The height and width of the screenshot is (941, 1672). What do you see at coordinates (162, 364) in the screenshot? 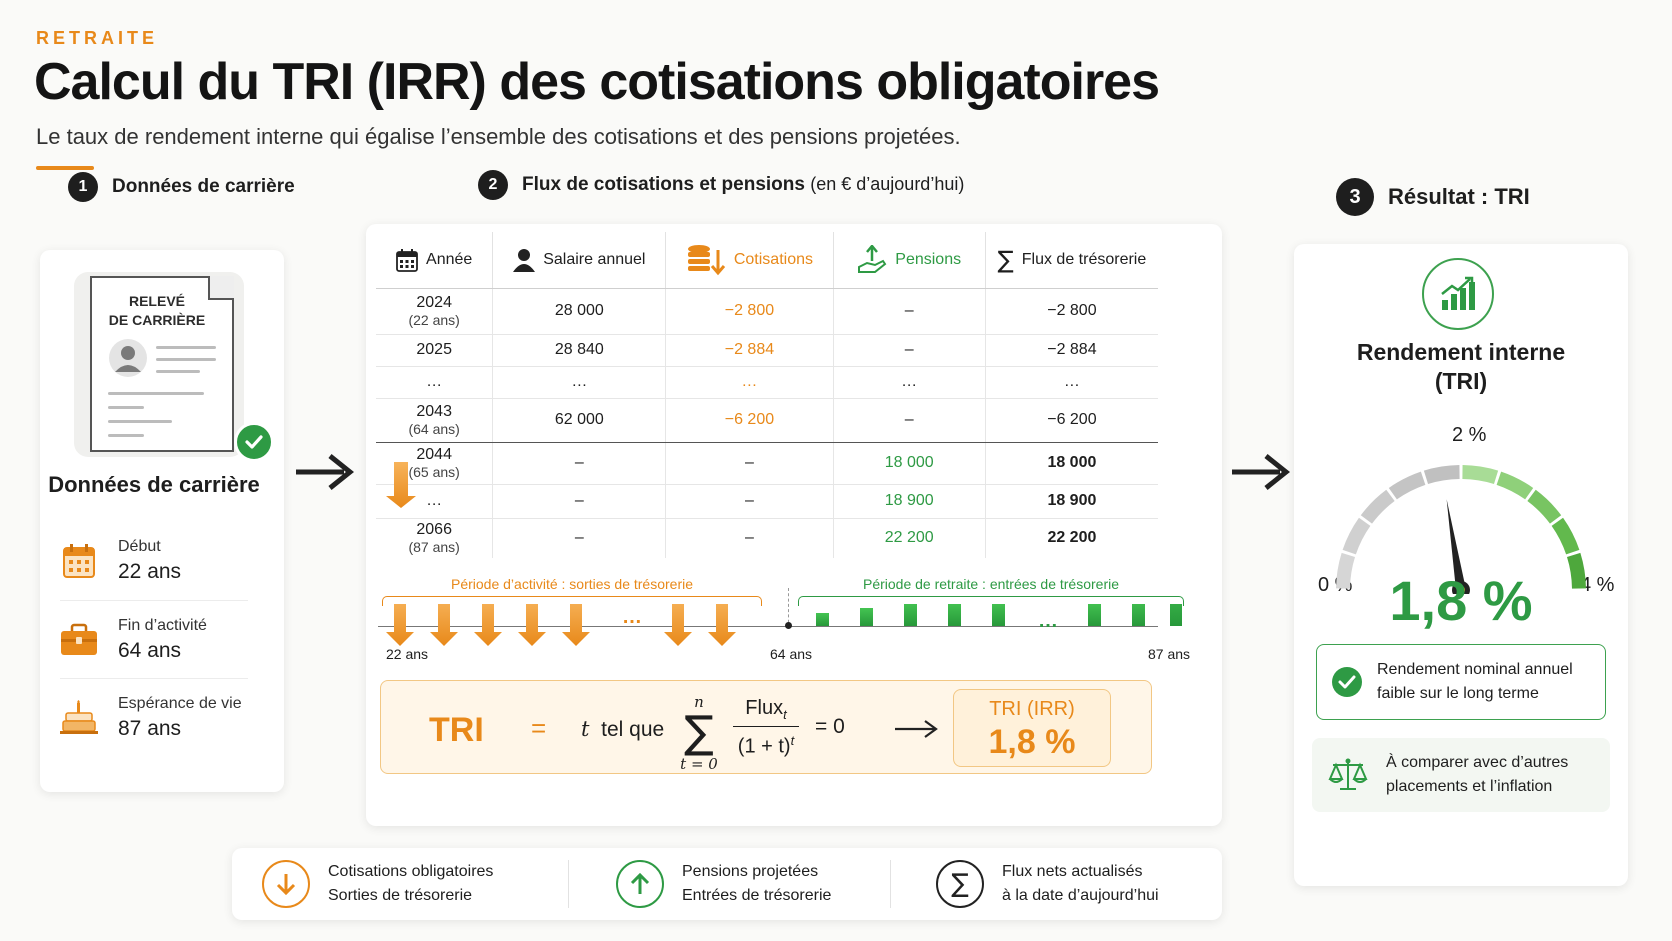
I see `document-icon: RELEVÉ DE CARRIÈRE` at bounding box center [162, 364].